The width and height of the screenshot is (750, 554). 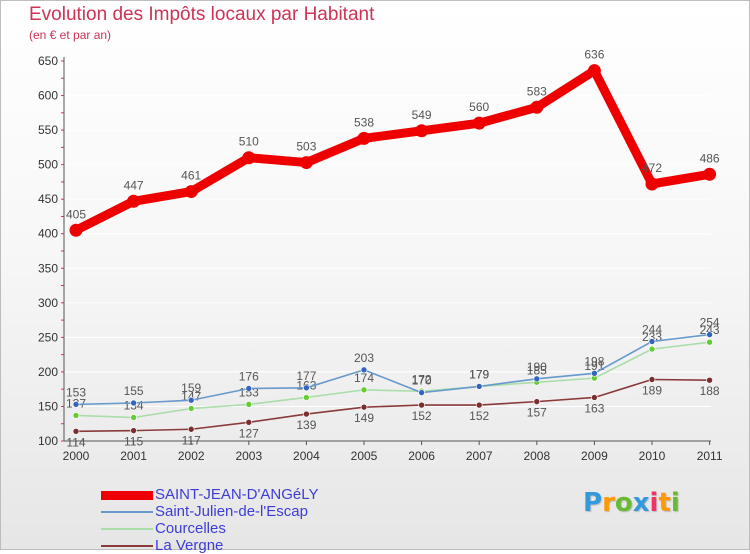 What do you see at coordinates (48, 165) in the screenshot?
I see `y-tick-label: 500` at bounding box center [48, 165].